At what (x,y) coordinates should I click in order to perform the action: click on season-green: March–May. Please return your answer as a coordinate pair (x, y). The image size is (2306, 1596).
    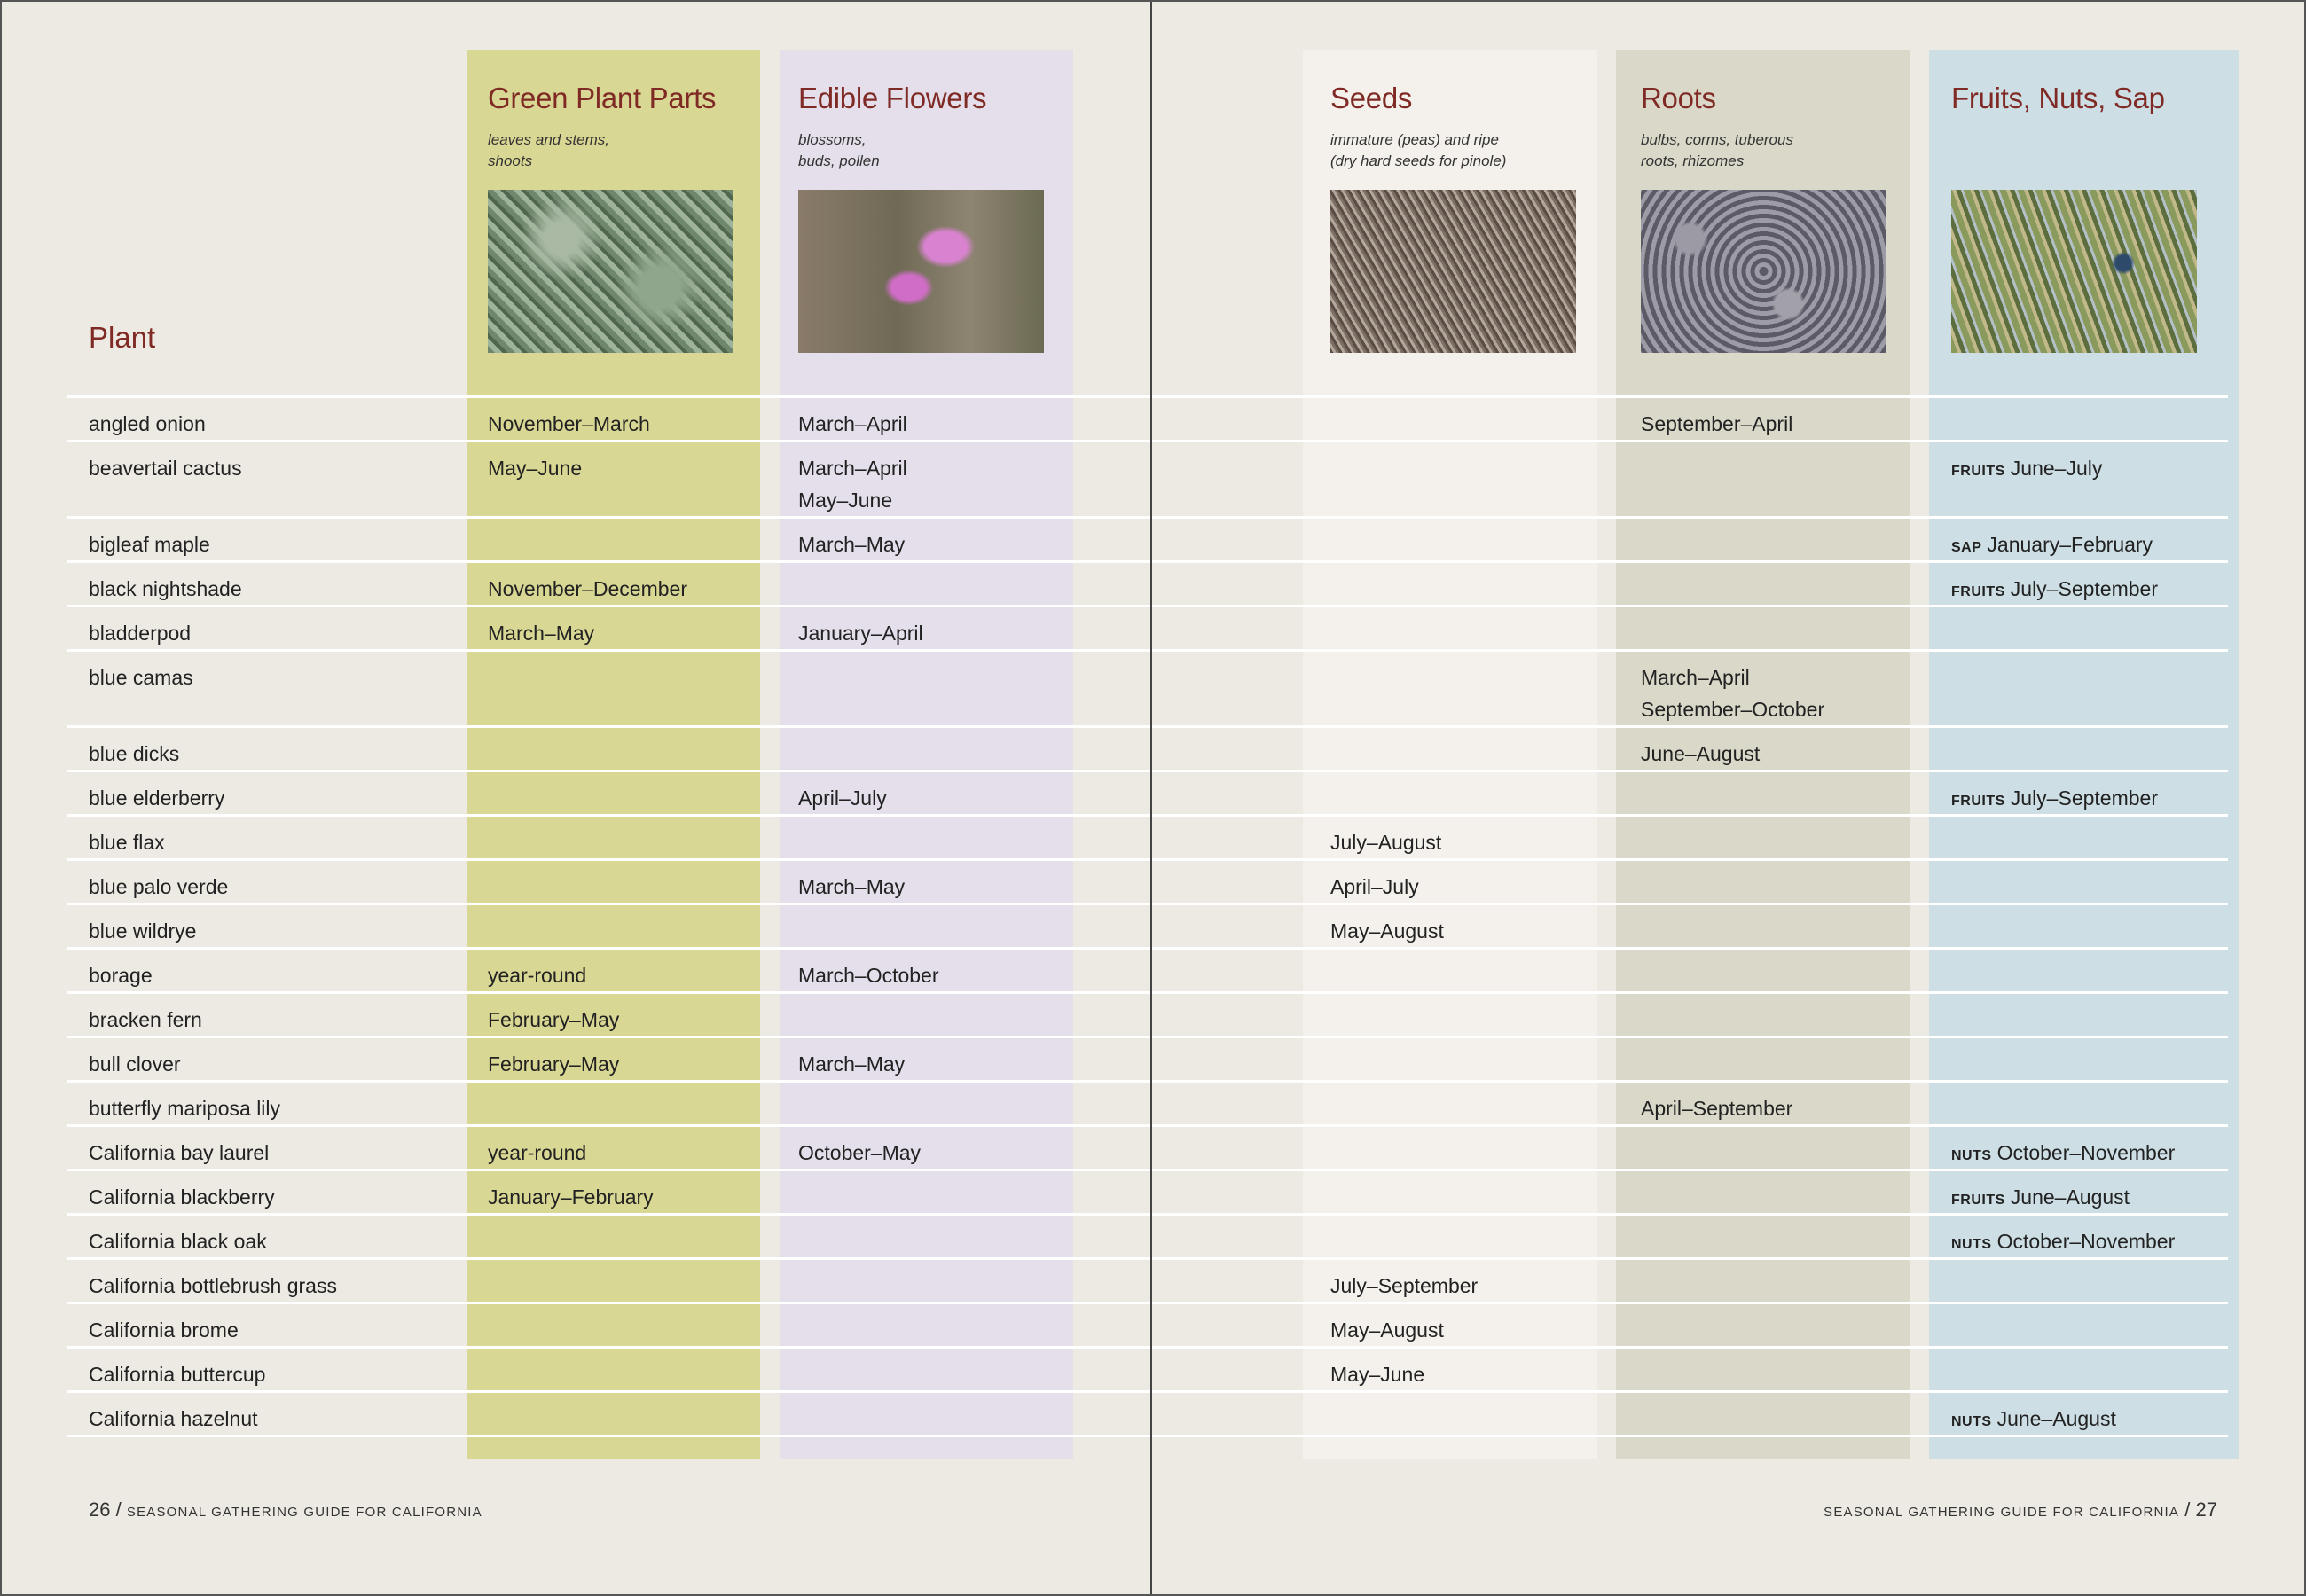
    Looking at the image, I should click on (541, 634).